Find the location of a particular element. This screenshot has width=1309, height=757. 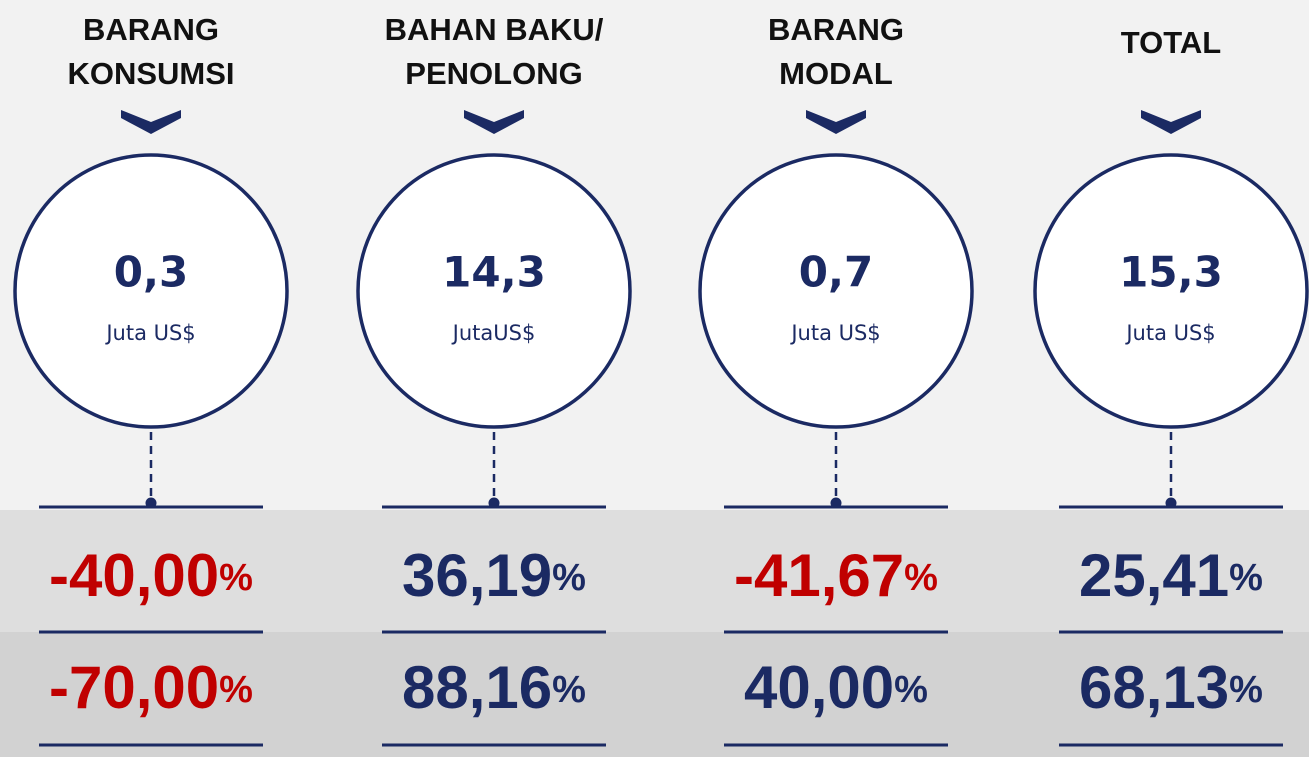

percent-value: 88,16 is located at coordinates (477, 687).